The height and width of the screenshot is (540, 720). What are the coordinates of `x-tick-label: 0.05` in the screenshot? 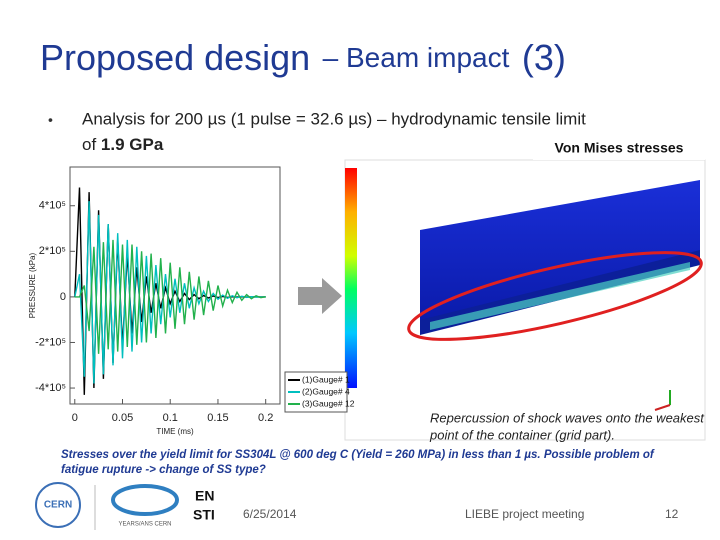 It's located at (122, 418).